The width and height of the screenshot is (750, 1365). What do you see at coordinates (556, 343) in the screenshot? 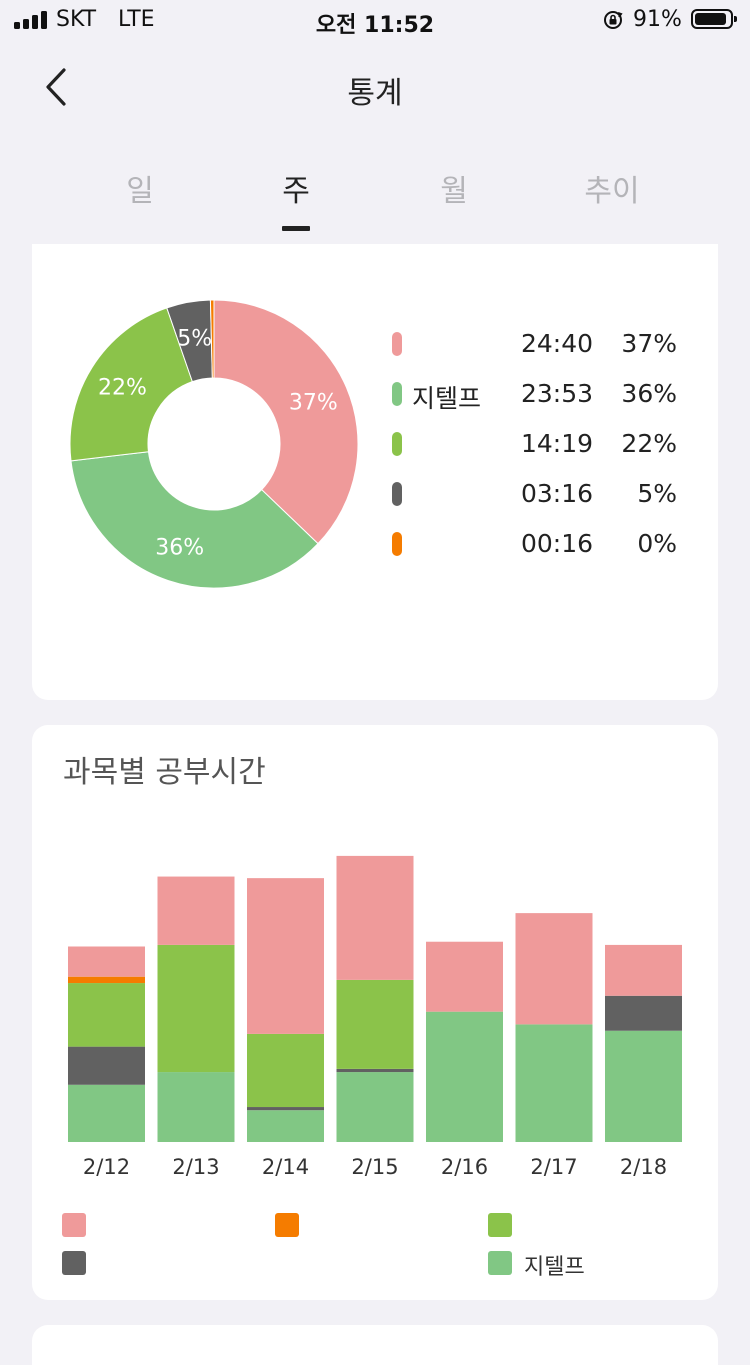
I see `subject-time: 24:40` at bounding box center [556, 343].